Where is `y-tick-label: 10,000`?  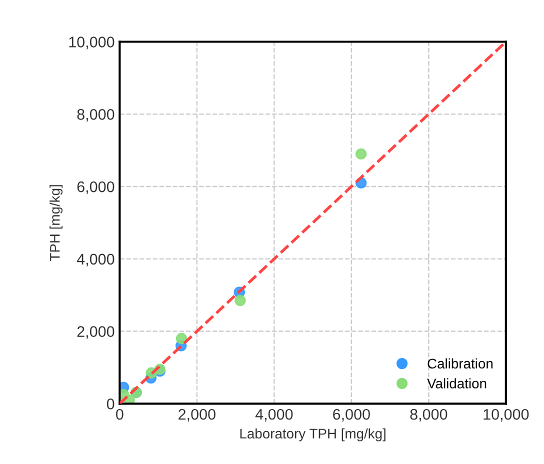
y-tick-label: 10,000 is located at coordinates (91, 43).